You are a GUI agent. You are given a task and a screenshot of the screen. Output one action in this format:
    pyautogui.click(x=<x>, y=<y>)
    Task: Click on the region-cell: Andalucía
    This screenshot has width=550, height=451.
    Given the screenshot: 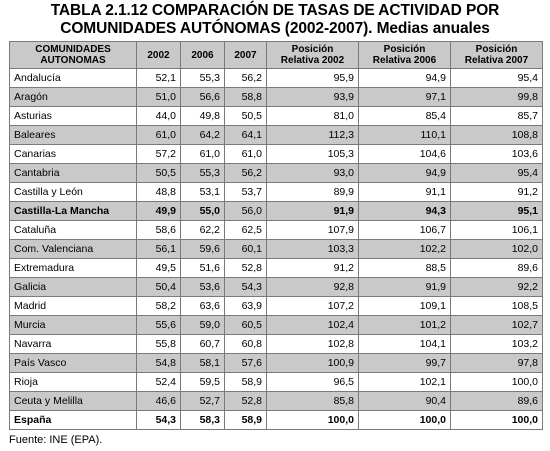 What is the action you would take?
    pyautogui.click(x=73, y=78)
    